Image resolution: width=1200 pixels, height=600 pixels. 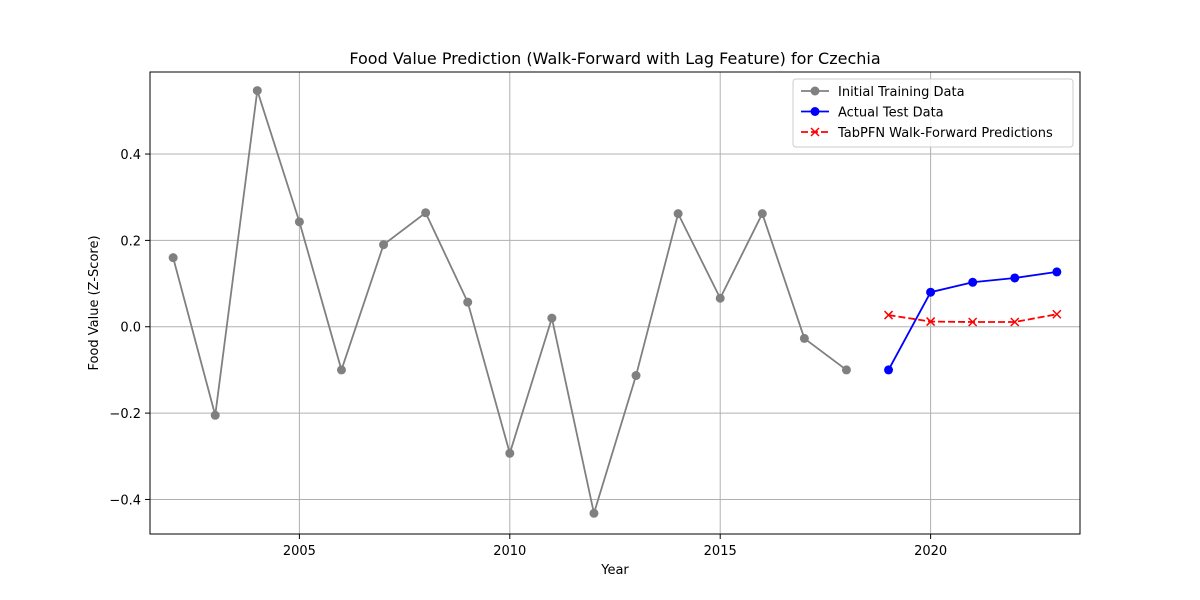 What do you see at coordinates (125, 414) in the screenshot?
I see `y-tick-label: −0.2` at bounding box center [125, 414].